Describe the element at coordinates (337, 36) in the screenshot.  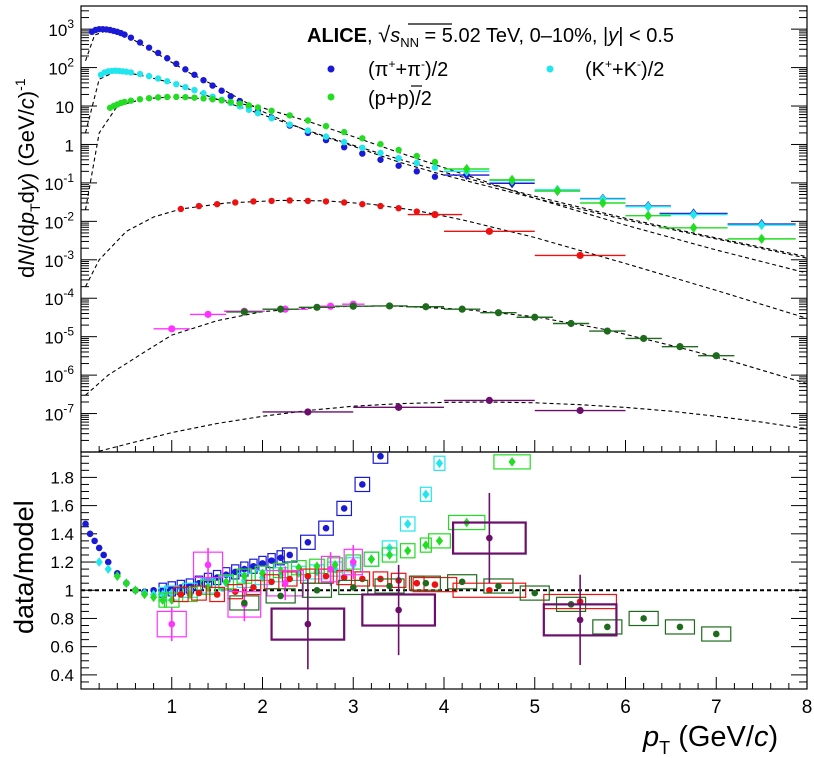
I see `header-brand: ALICE` at that location.